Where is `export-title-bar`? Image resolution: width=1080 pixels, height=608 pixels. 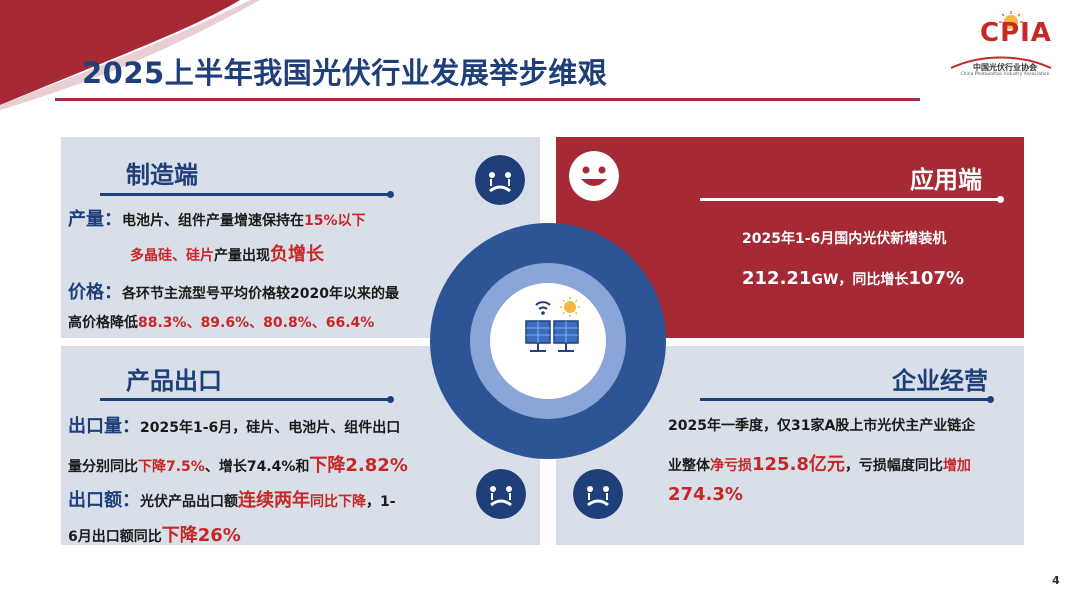
export-title-bar is located at coordinates (247, 399).